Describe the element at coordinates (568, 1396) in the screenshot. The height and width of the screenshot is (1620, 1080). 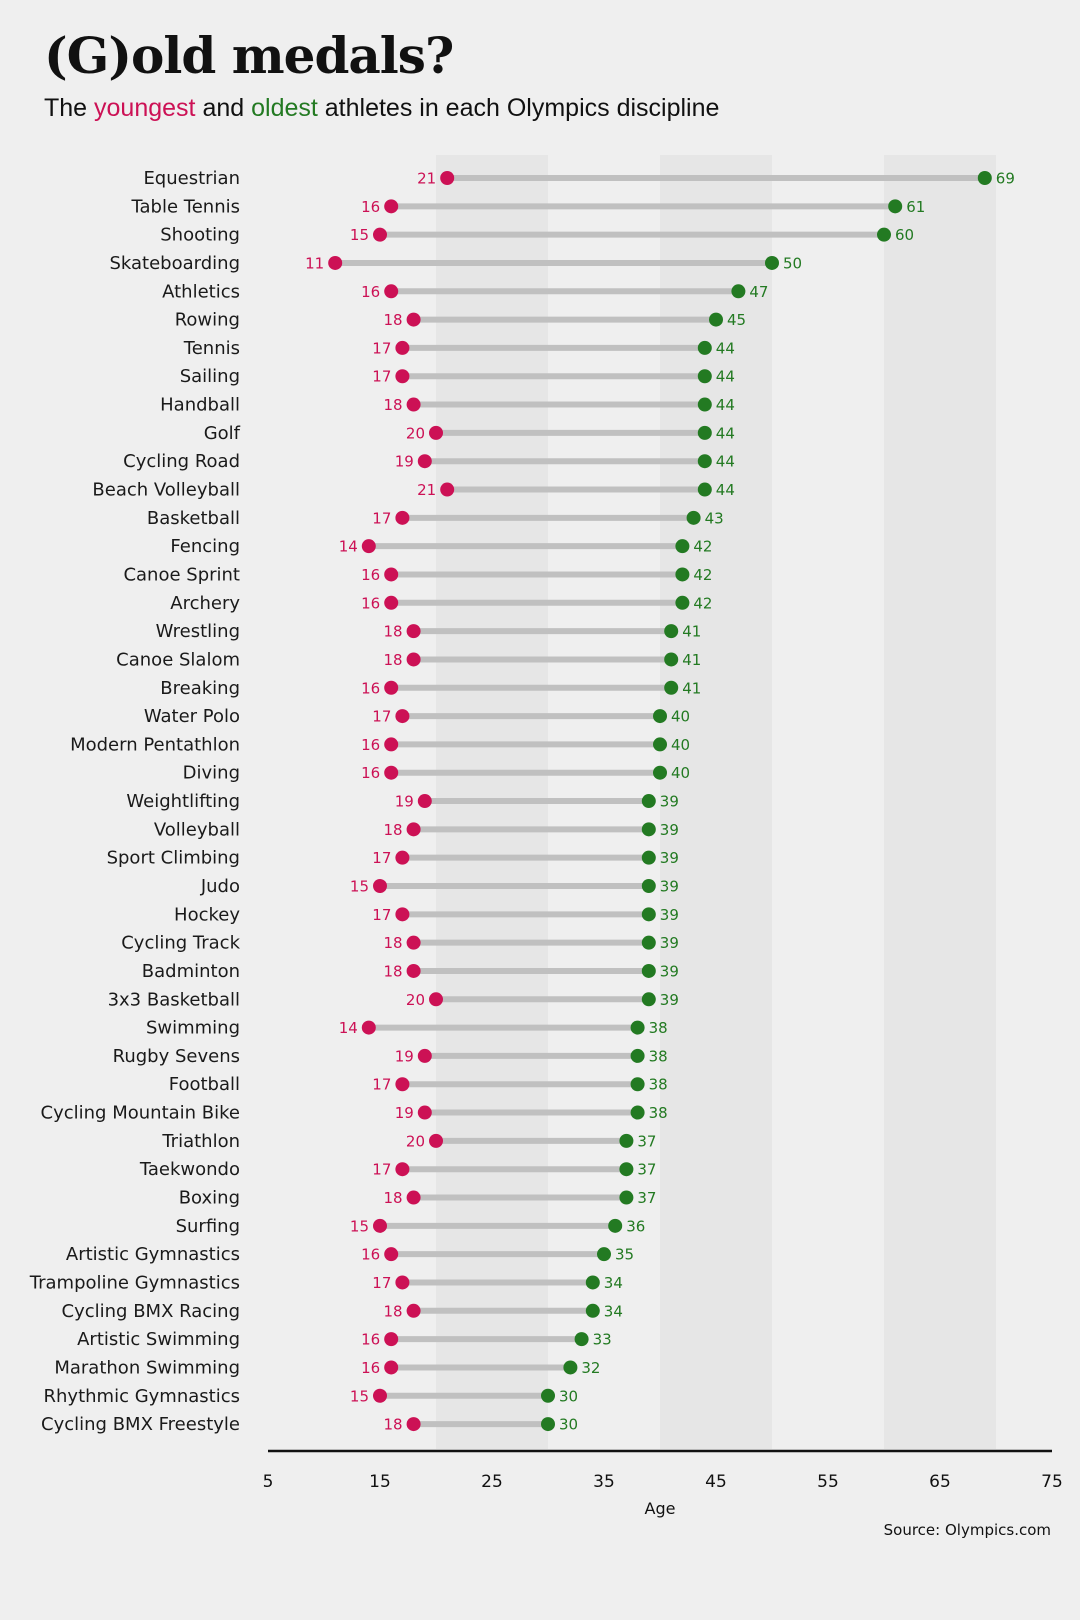
I see `oldest-value-label: 30` at that location.